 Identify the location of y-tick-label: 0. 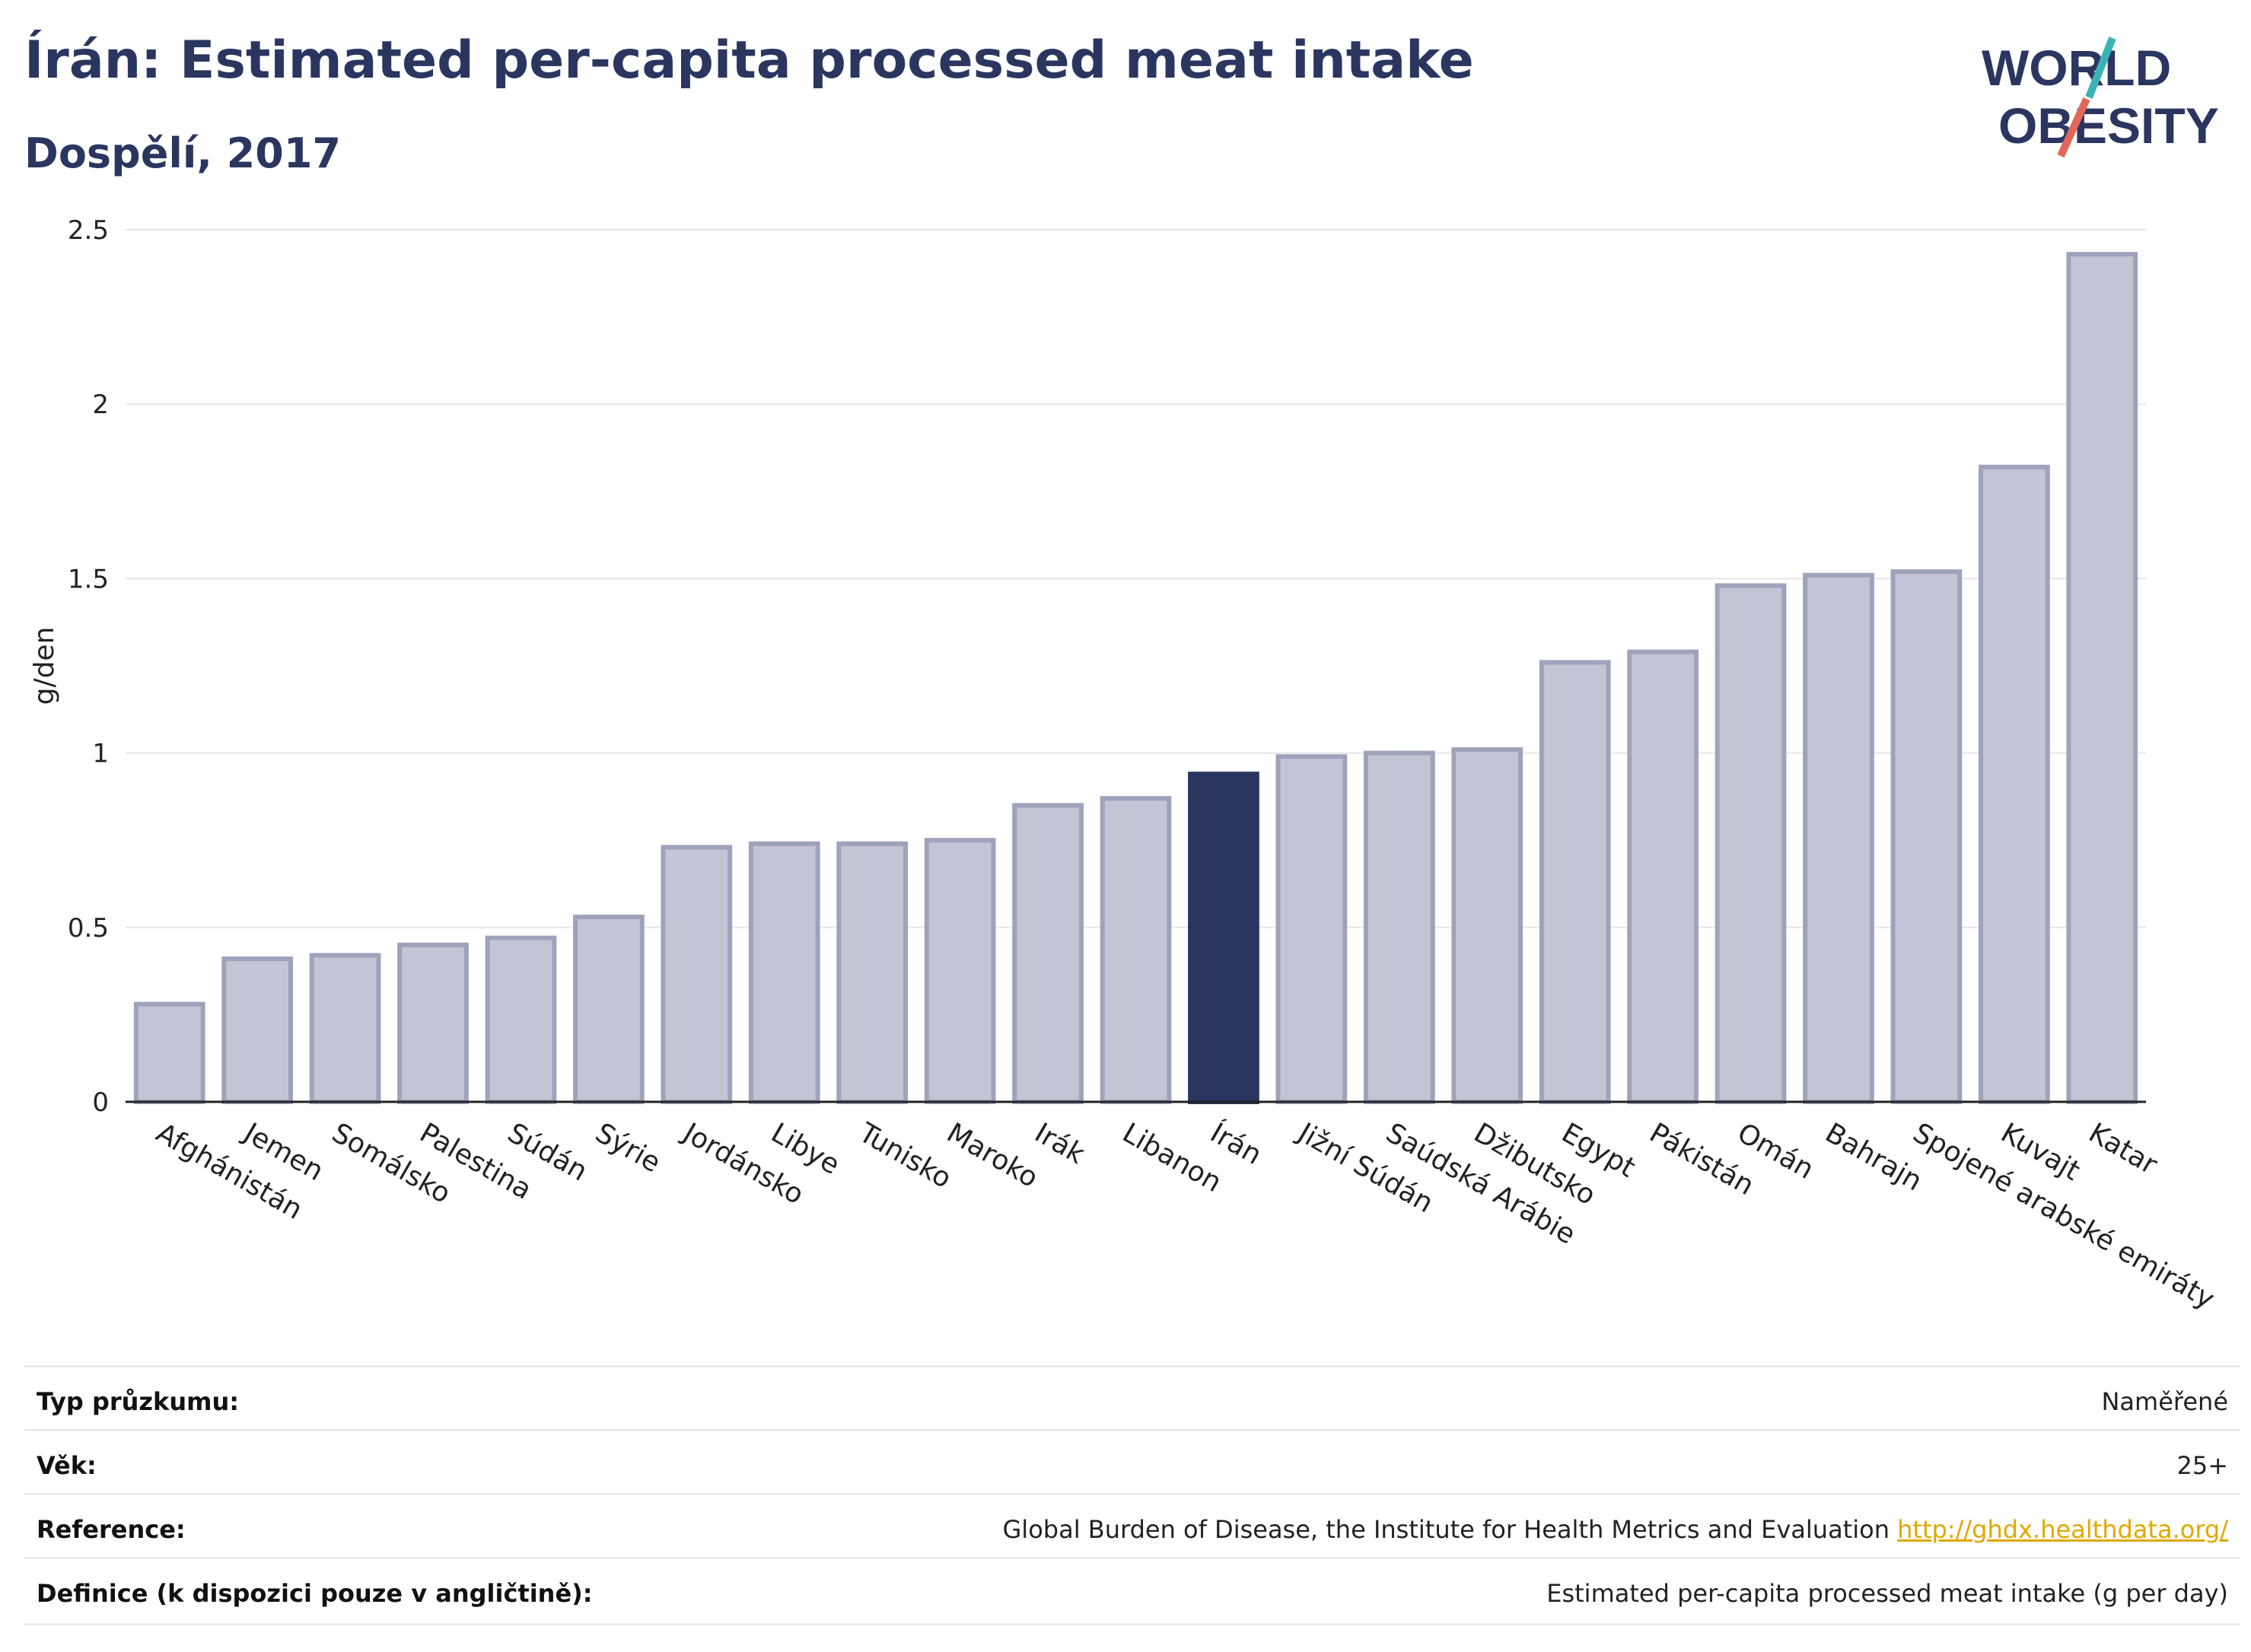
(100, 1102).